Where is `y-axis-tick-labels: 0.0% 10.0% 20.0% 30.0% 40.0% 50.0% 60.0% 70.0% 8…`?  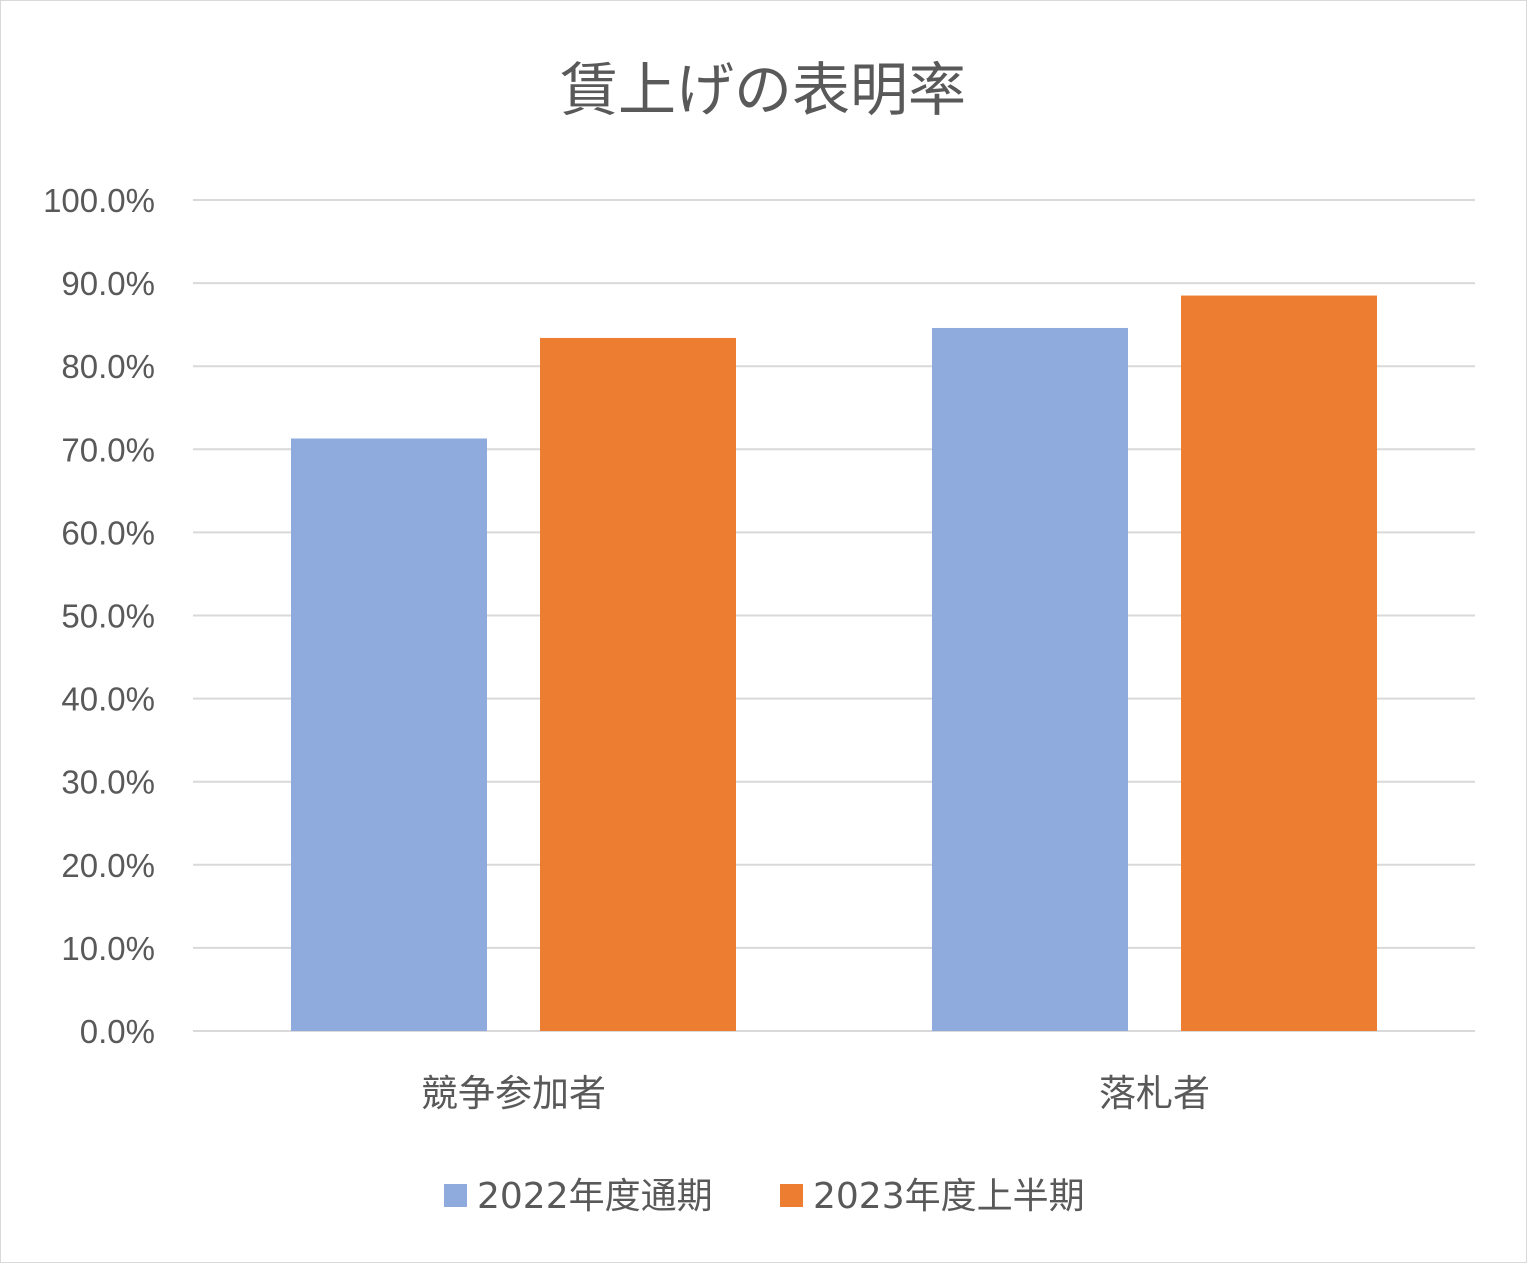 y-axis-tick-labels: 0.0% 10.0% 20.0% 30.0% 40.0% 50.0% 60.0% 70.0% 8… is located at coordinates (99, 616).